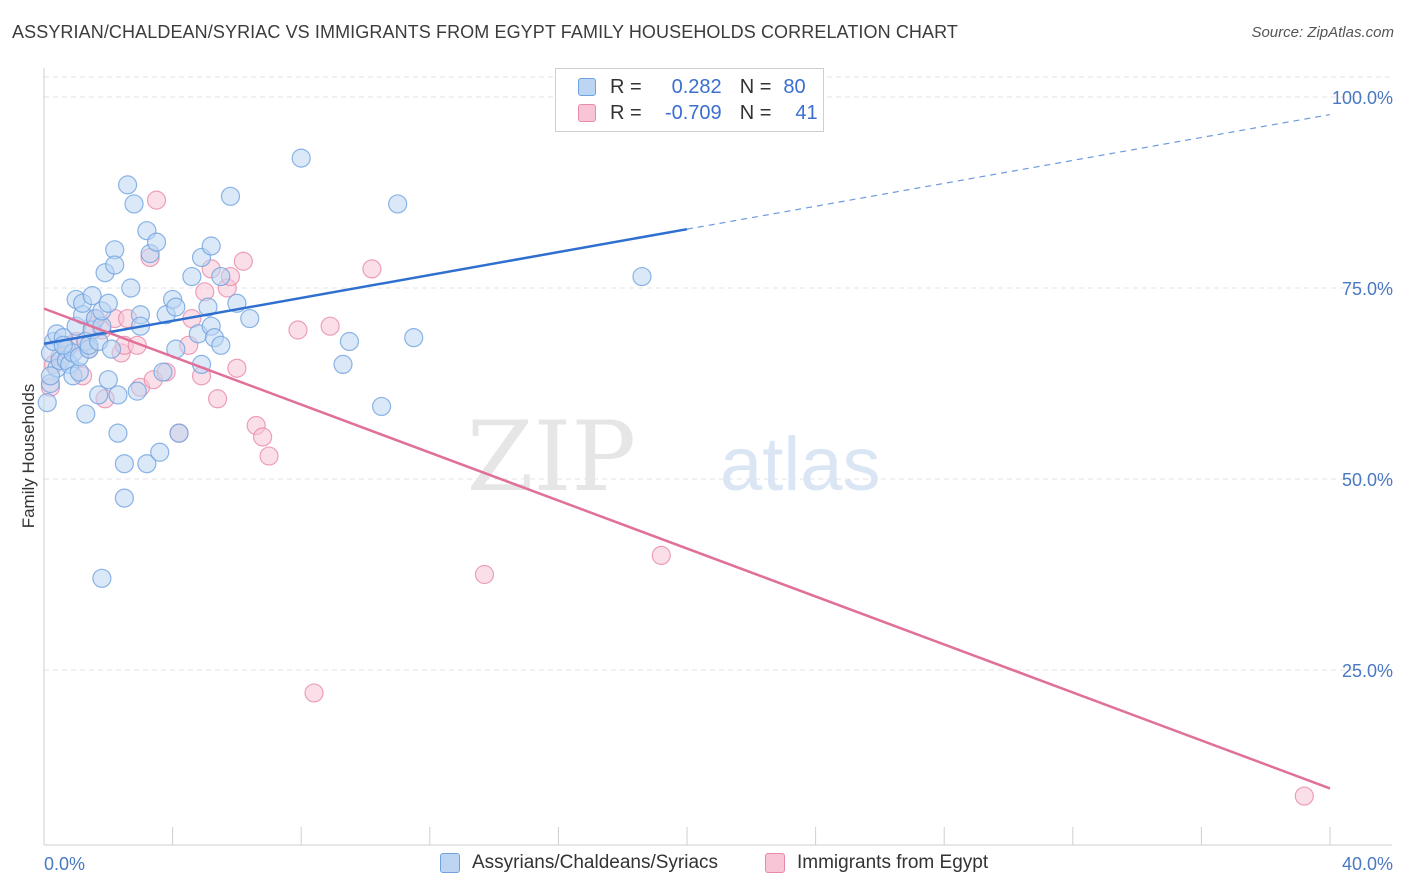 Image resolution: width=1406 pixels, height=892 pixels. I want to click on bottom-legend-series2: Immigrants from Egypt, so click(876, 863).